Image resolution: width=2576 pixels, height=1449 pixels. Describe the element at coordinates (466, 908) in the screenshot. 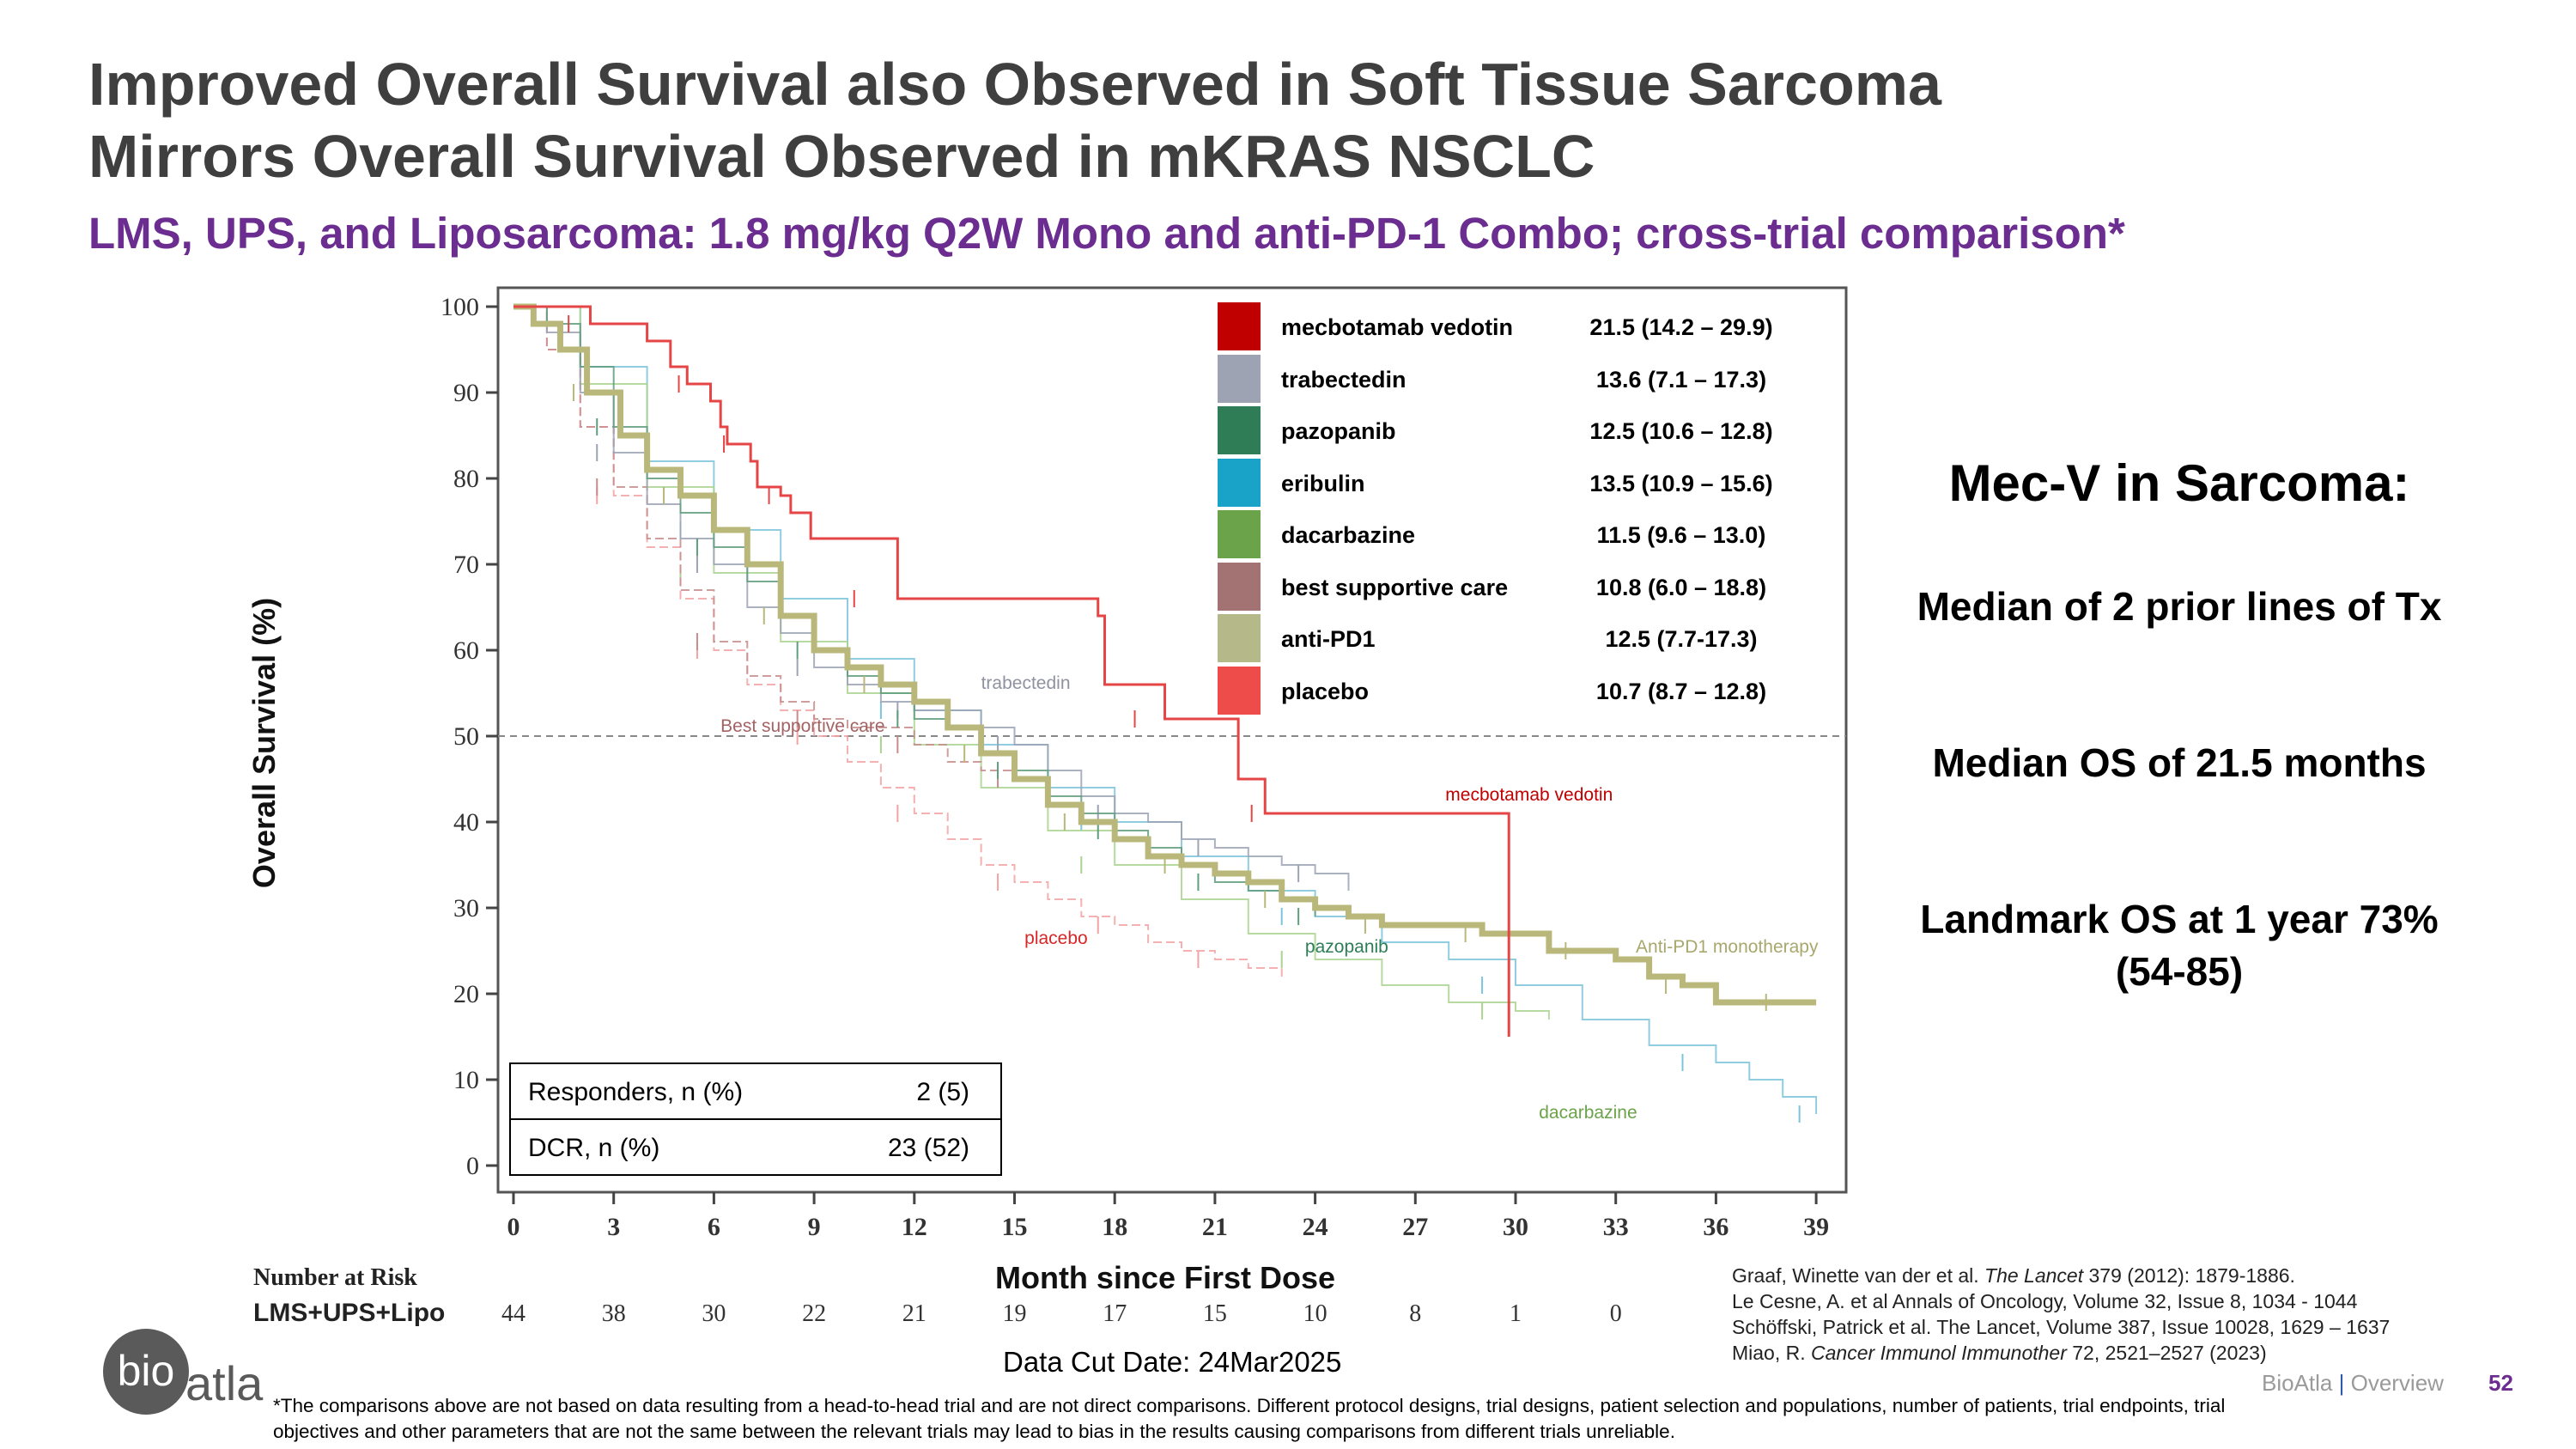

I see `y-tick-label: 30` at that location.